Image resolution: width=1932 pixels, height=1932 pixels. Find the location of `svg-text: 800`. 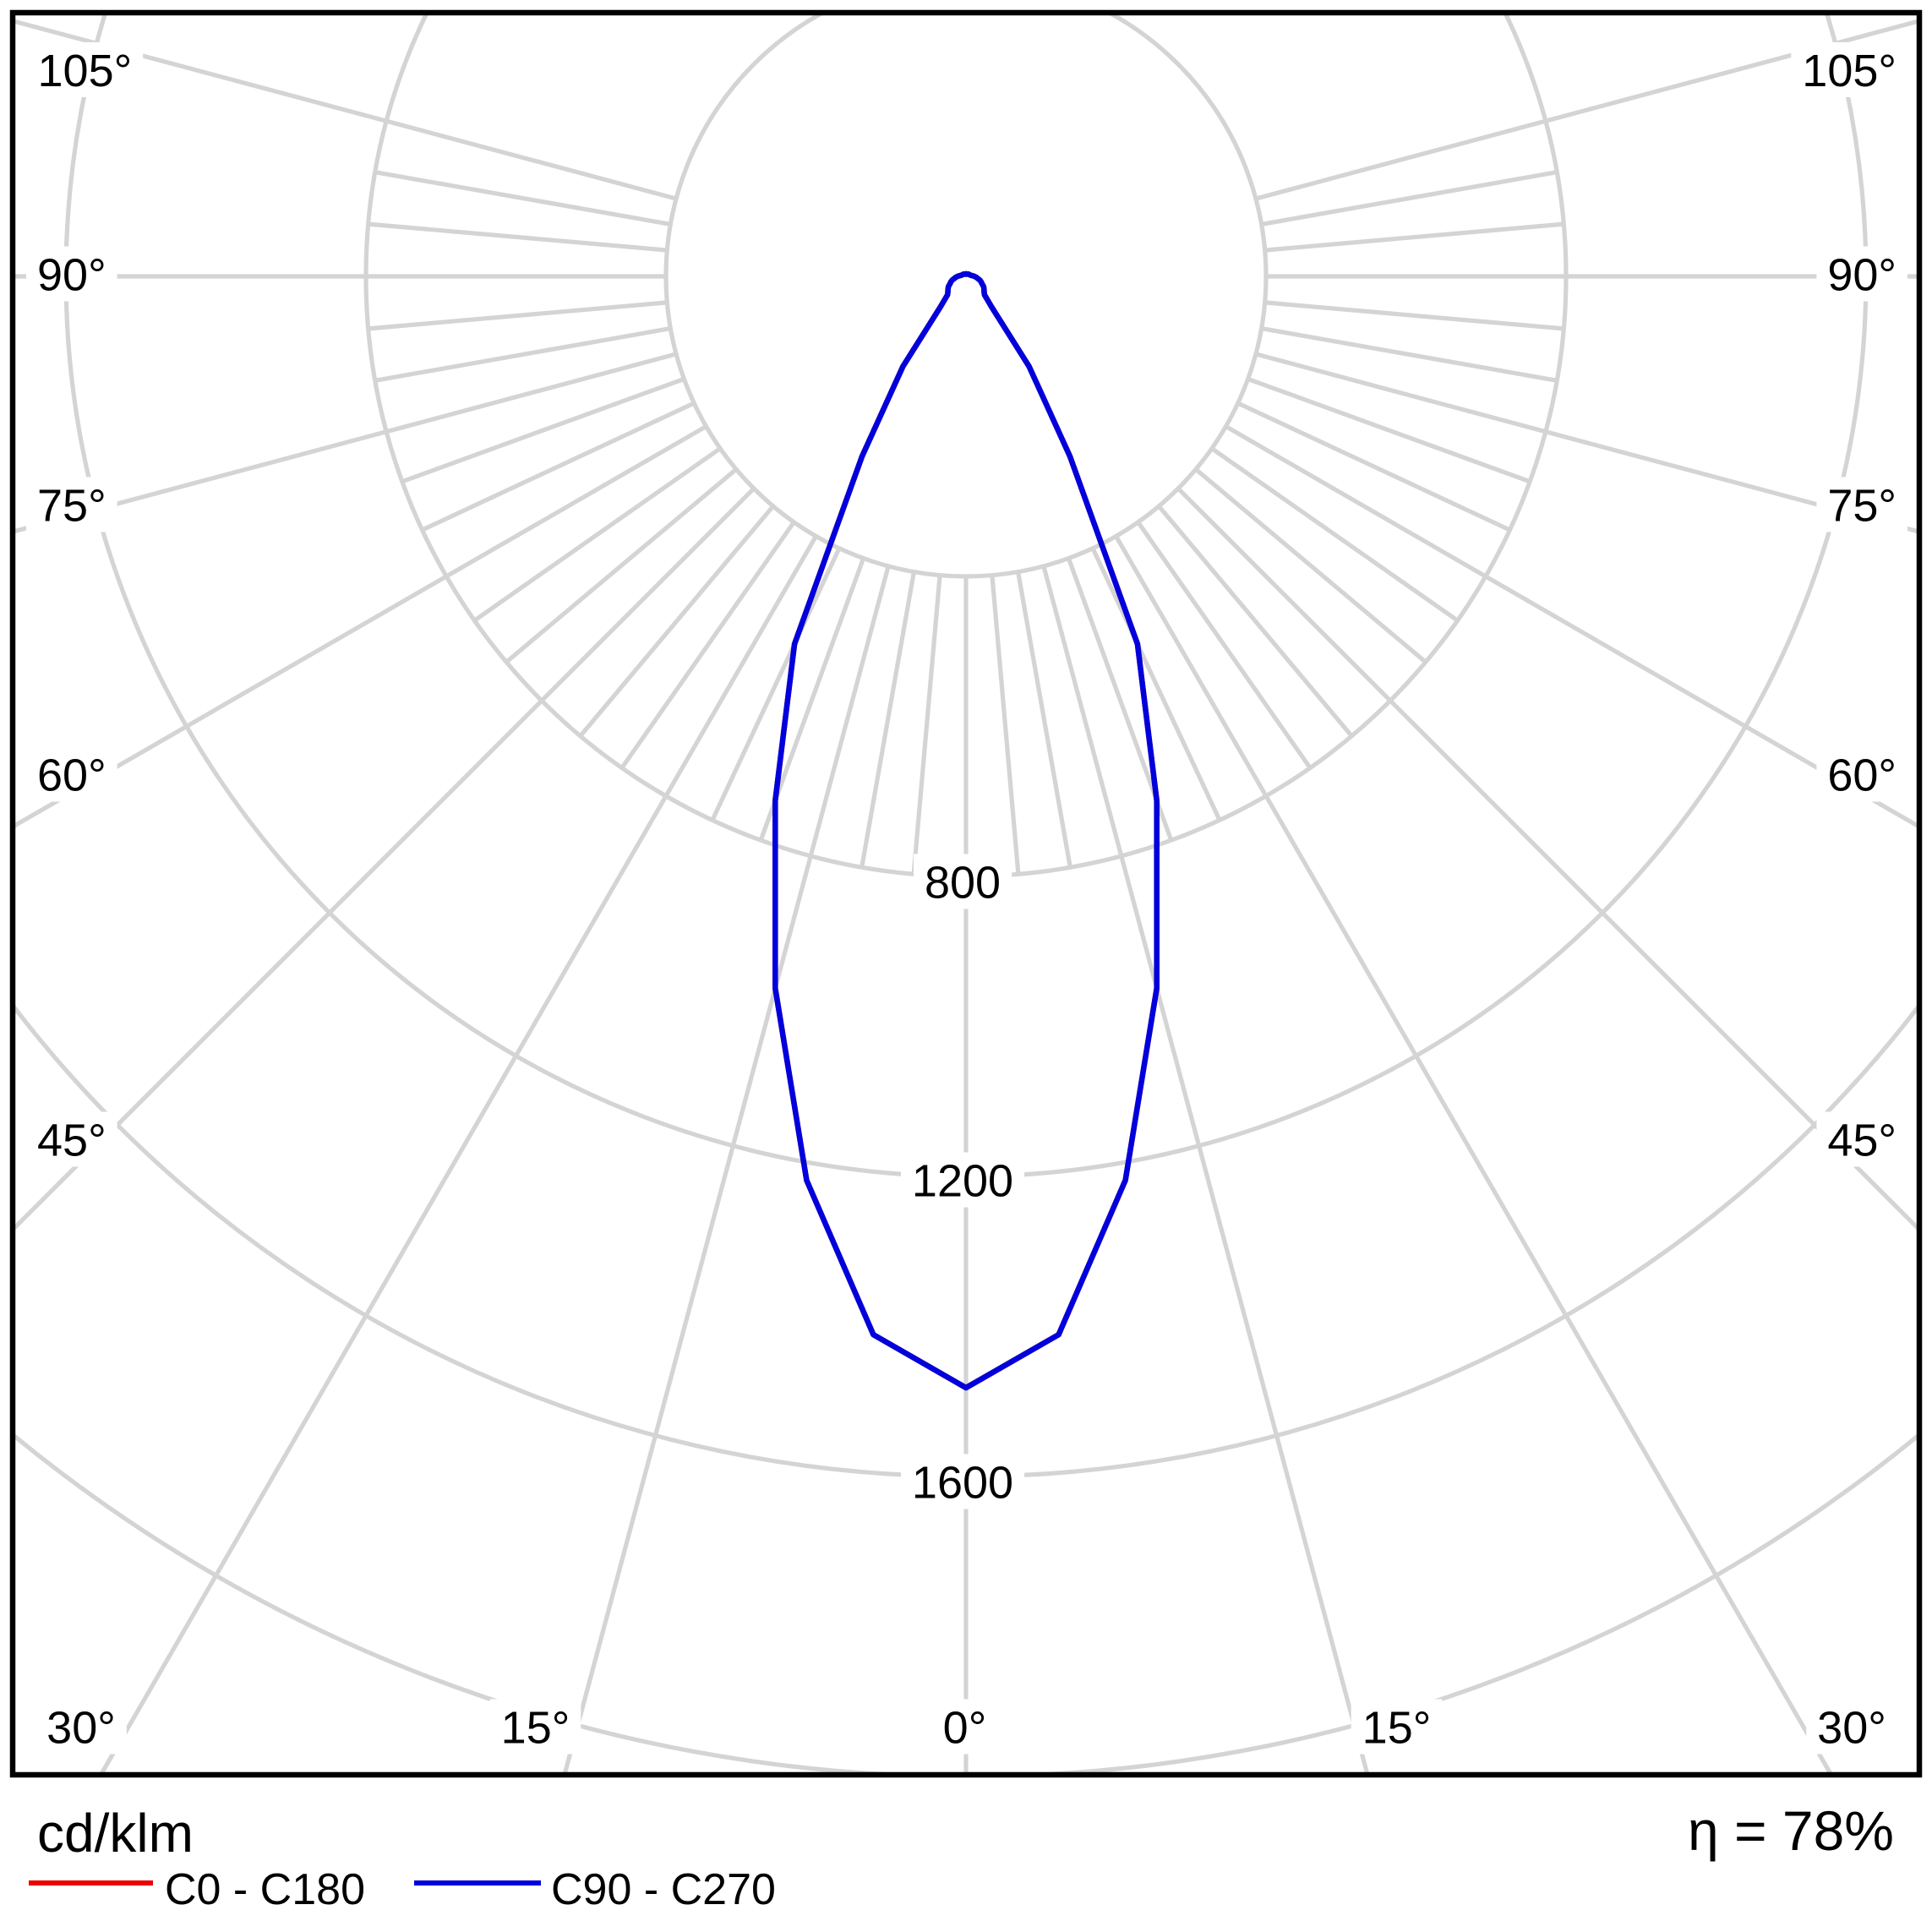

svg-text: 800 is located at coordinates (963, 883).